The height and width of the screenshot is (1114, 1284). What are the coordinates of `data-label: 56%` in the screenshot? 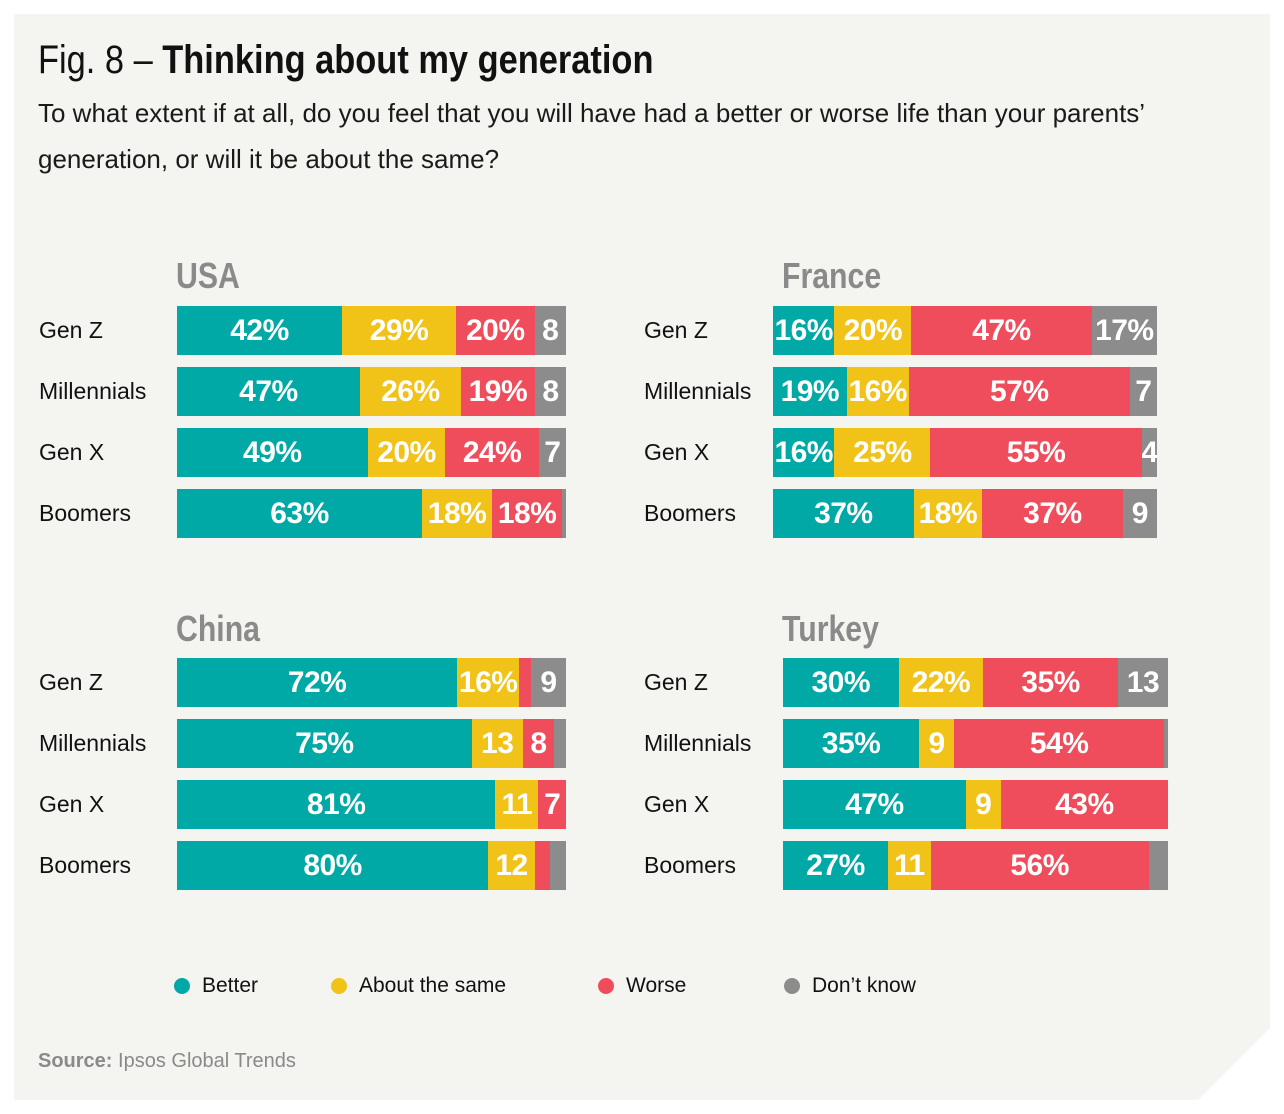 It's located at (1039, 865).